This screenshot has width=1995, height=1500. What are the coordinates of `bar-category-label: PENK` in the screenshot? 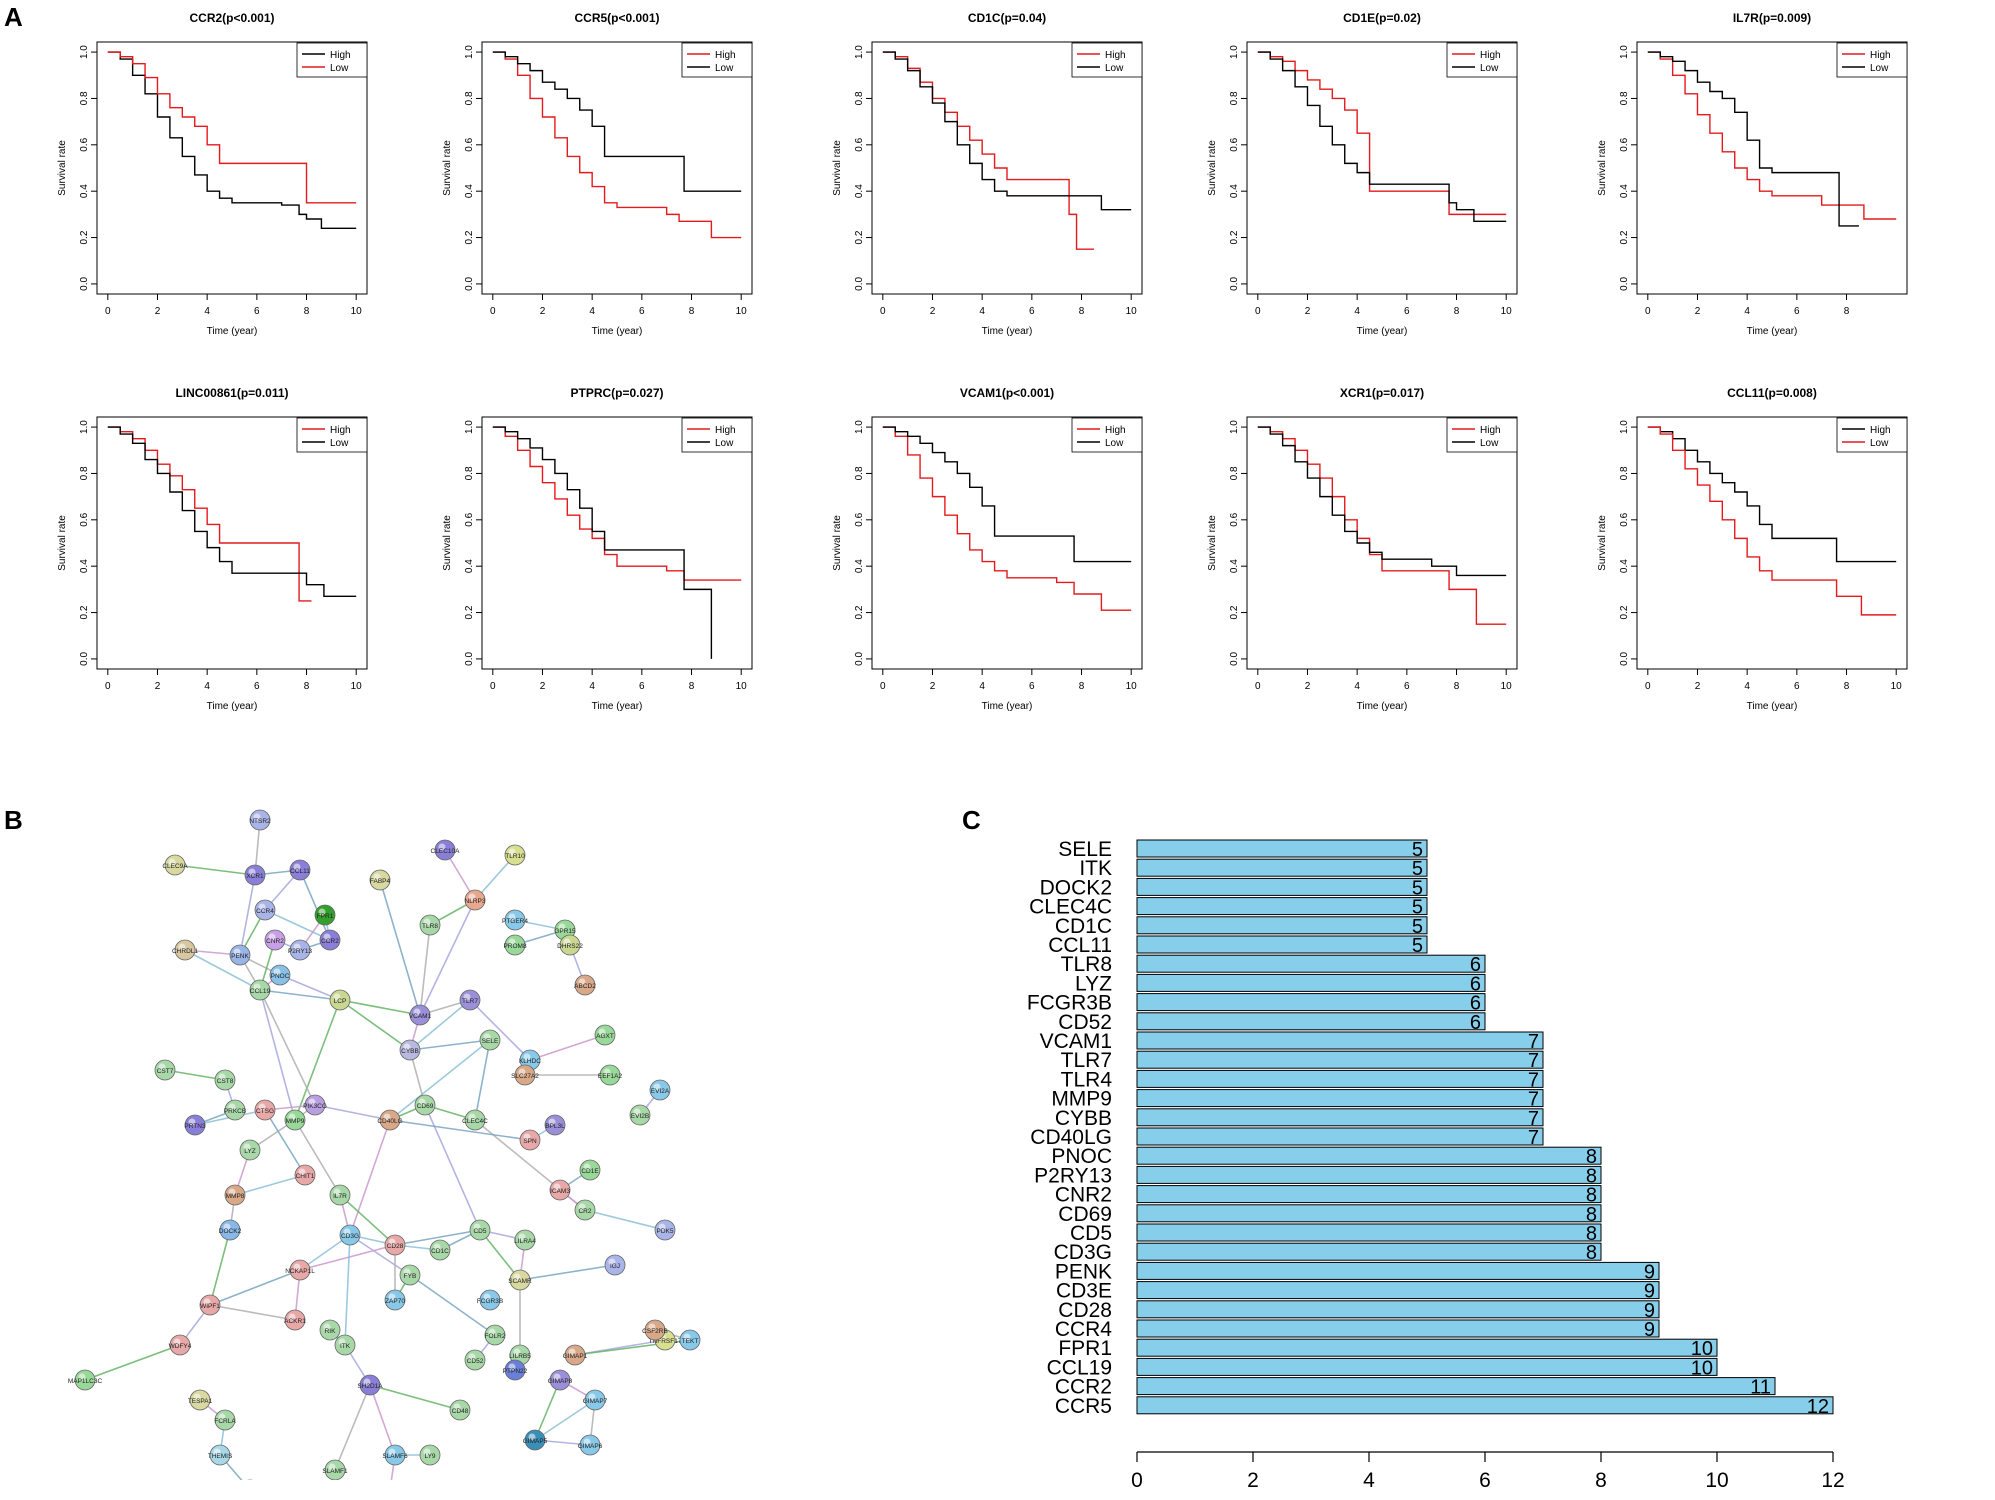 It's located at (1083, 1271).